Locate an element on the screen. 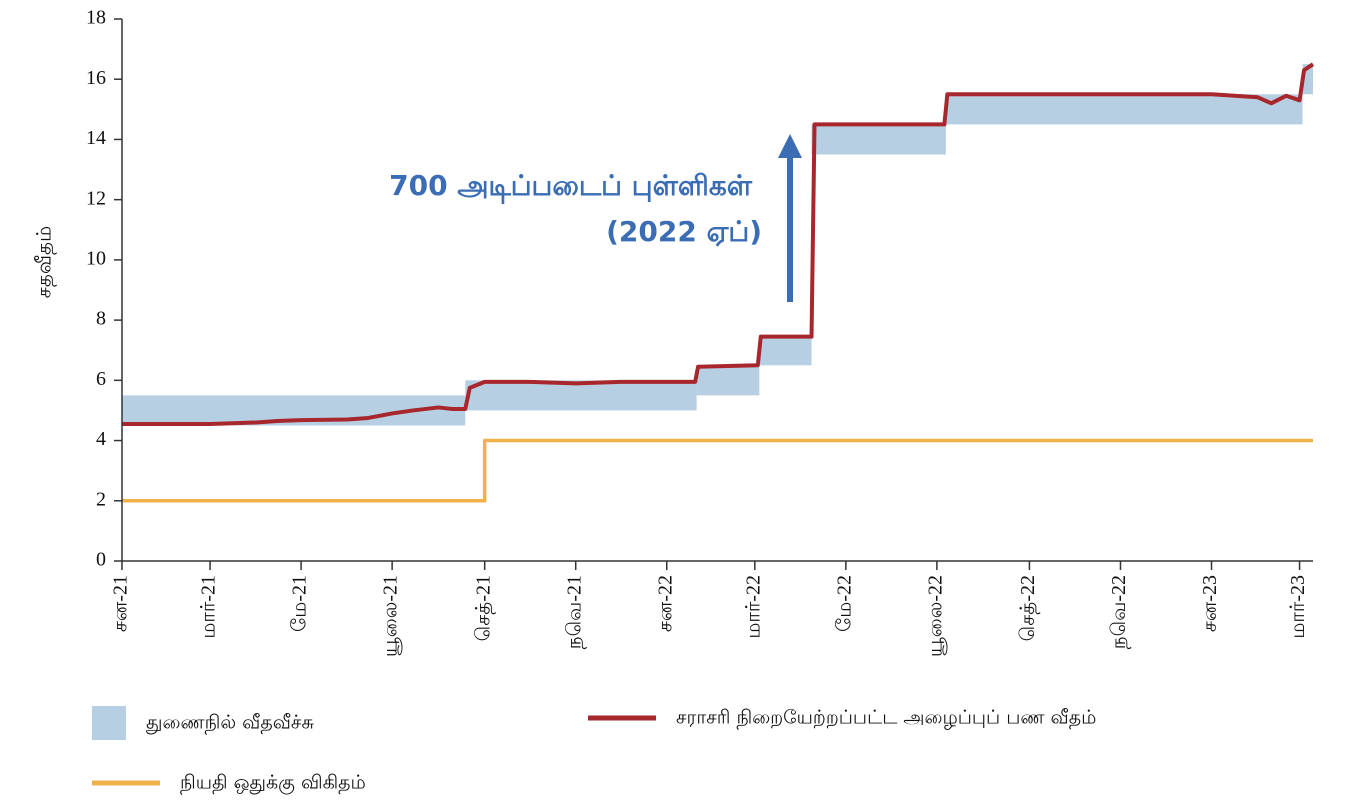 The height and width of the screenshot is (800, 1357). y-tick-label: 0 is located at coordinates (101, 560).